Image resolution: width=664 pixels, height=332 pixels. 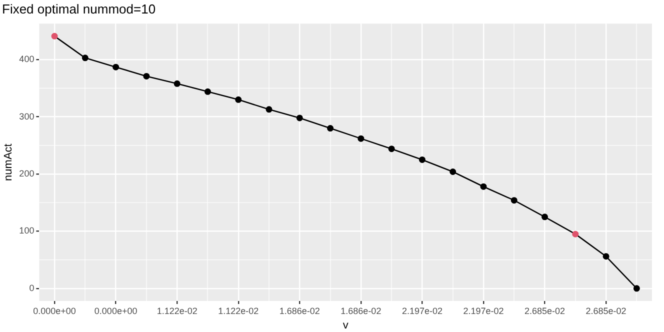 I want to click on y-tick-label: 300, so click(x=26, y=116).